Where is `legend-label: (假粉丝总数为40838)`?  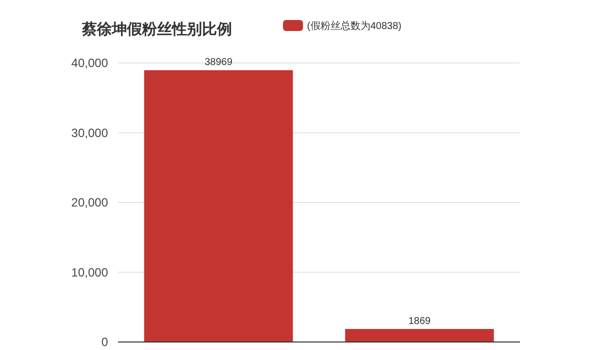
legend-label: (假粉丝总数为40838) is located at coordinates (354, 26).